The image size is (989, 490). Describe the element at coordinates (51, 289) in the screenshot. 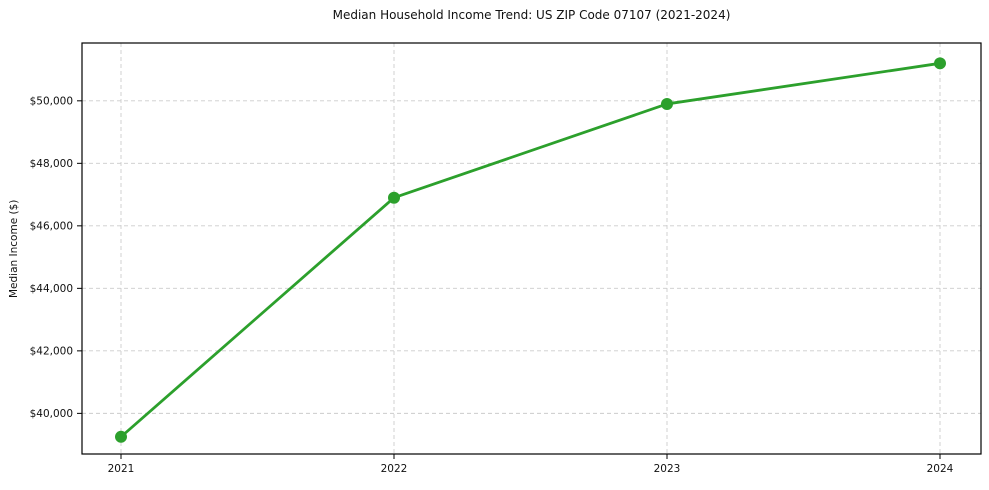

I see `y-tick-label: $44,000` at that location.